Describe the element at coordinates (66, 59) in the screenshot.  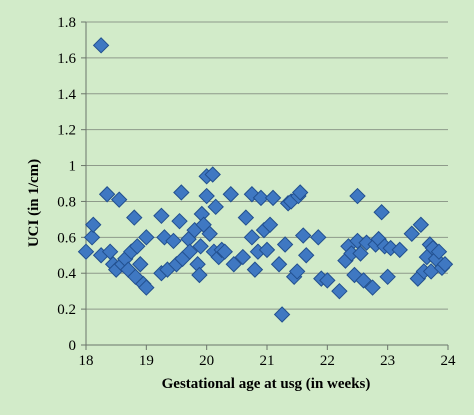
I see `y-tick-label: 1.6` at that location.